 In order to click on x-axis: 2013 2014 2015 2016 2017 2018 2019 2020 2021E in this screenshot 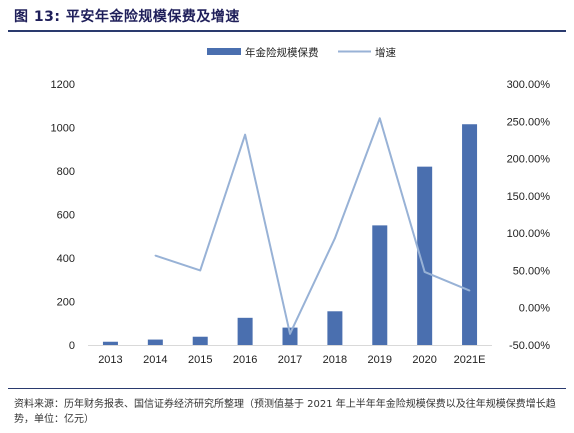, I will do `click(290, 355)`.